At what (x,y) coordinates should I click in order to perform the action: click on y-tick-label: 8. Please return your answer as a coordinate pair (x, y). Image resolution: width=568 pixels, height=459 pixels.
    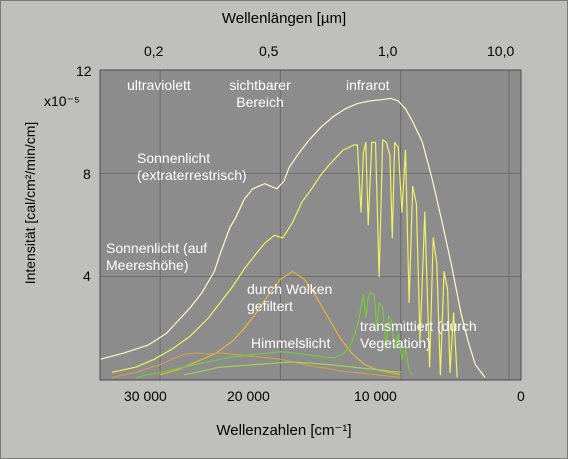
    Looking at the image, I should click on (87, 174).